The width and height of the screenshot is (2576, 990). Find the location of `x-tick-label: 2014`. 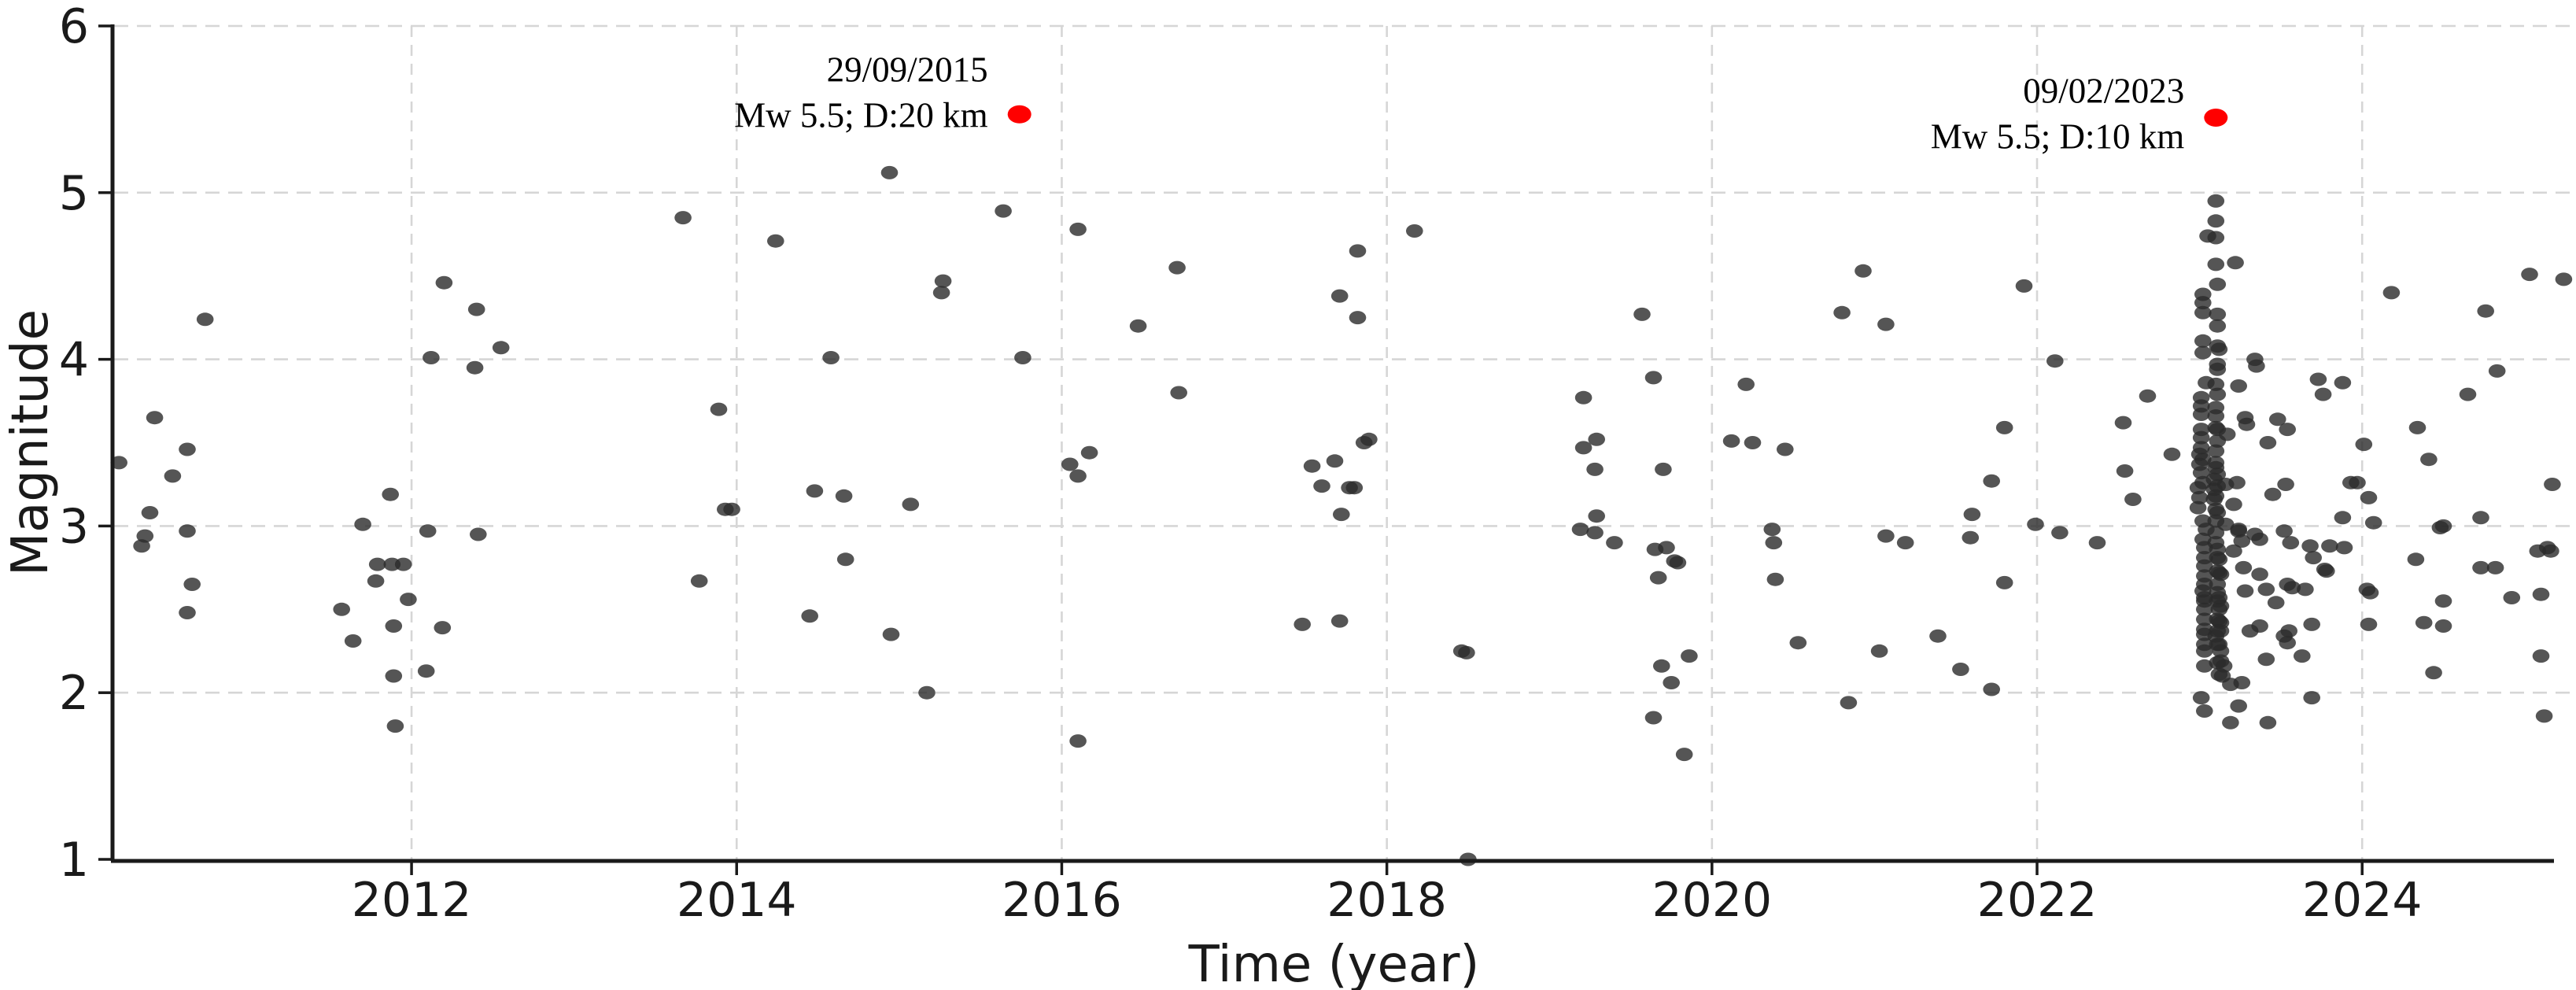

x-tick-label: 2014 is located at coordinates (737, 900).